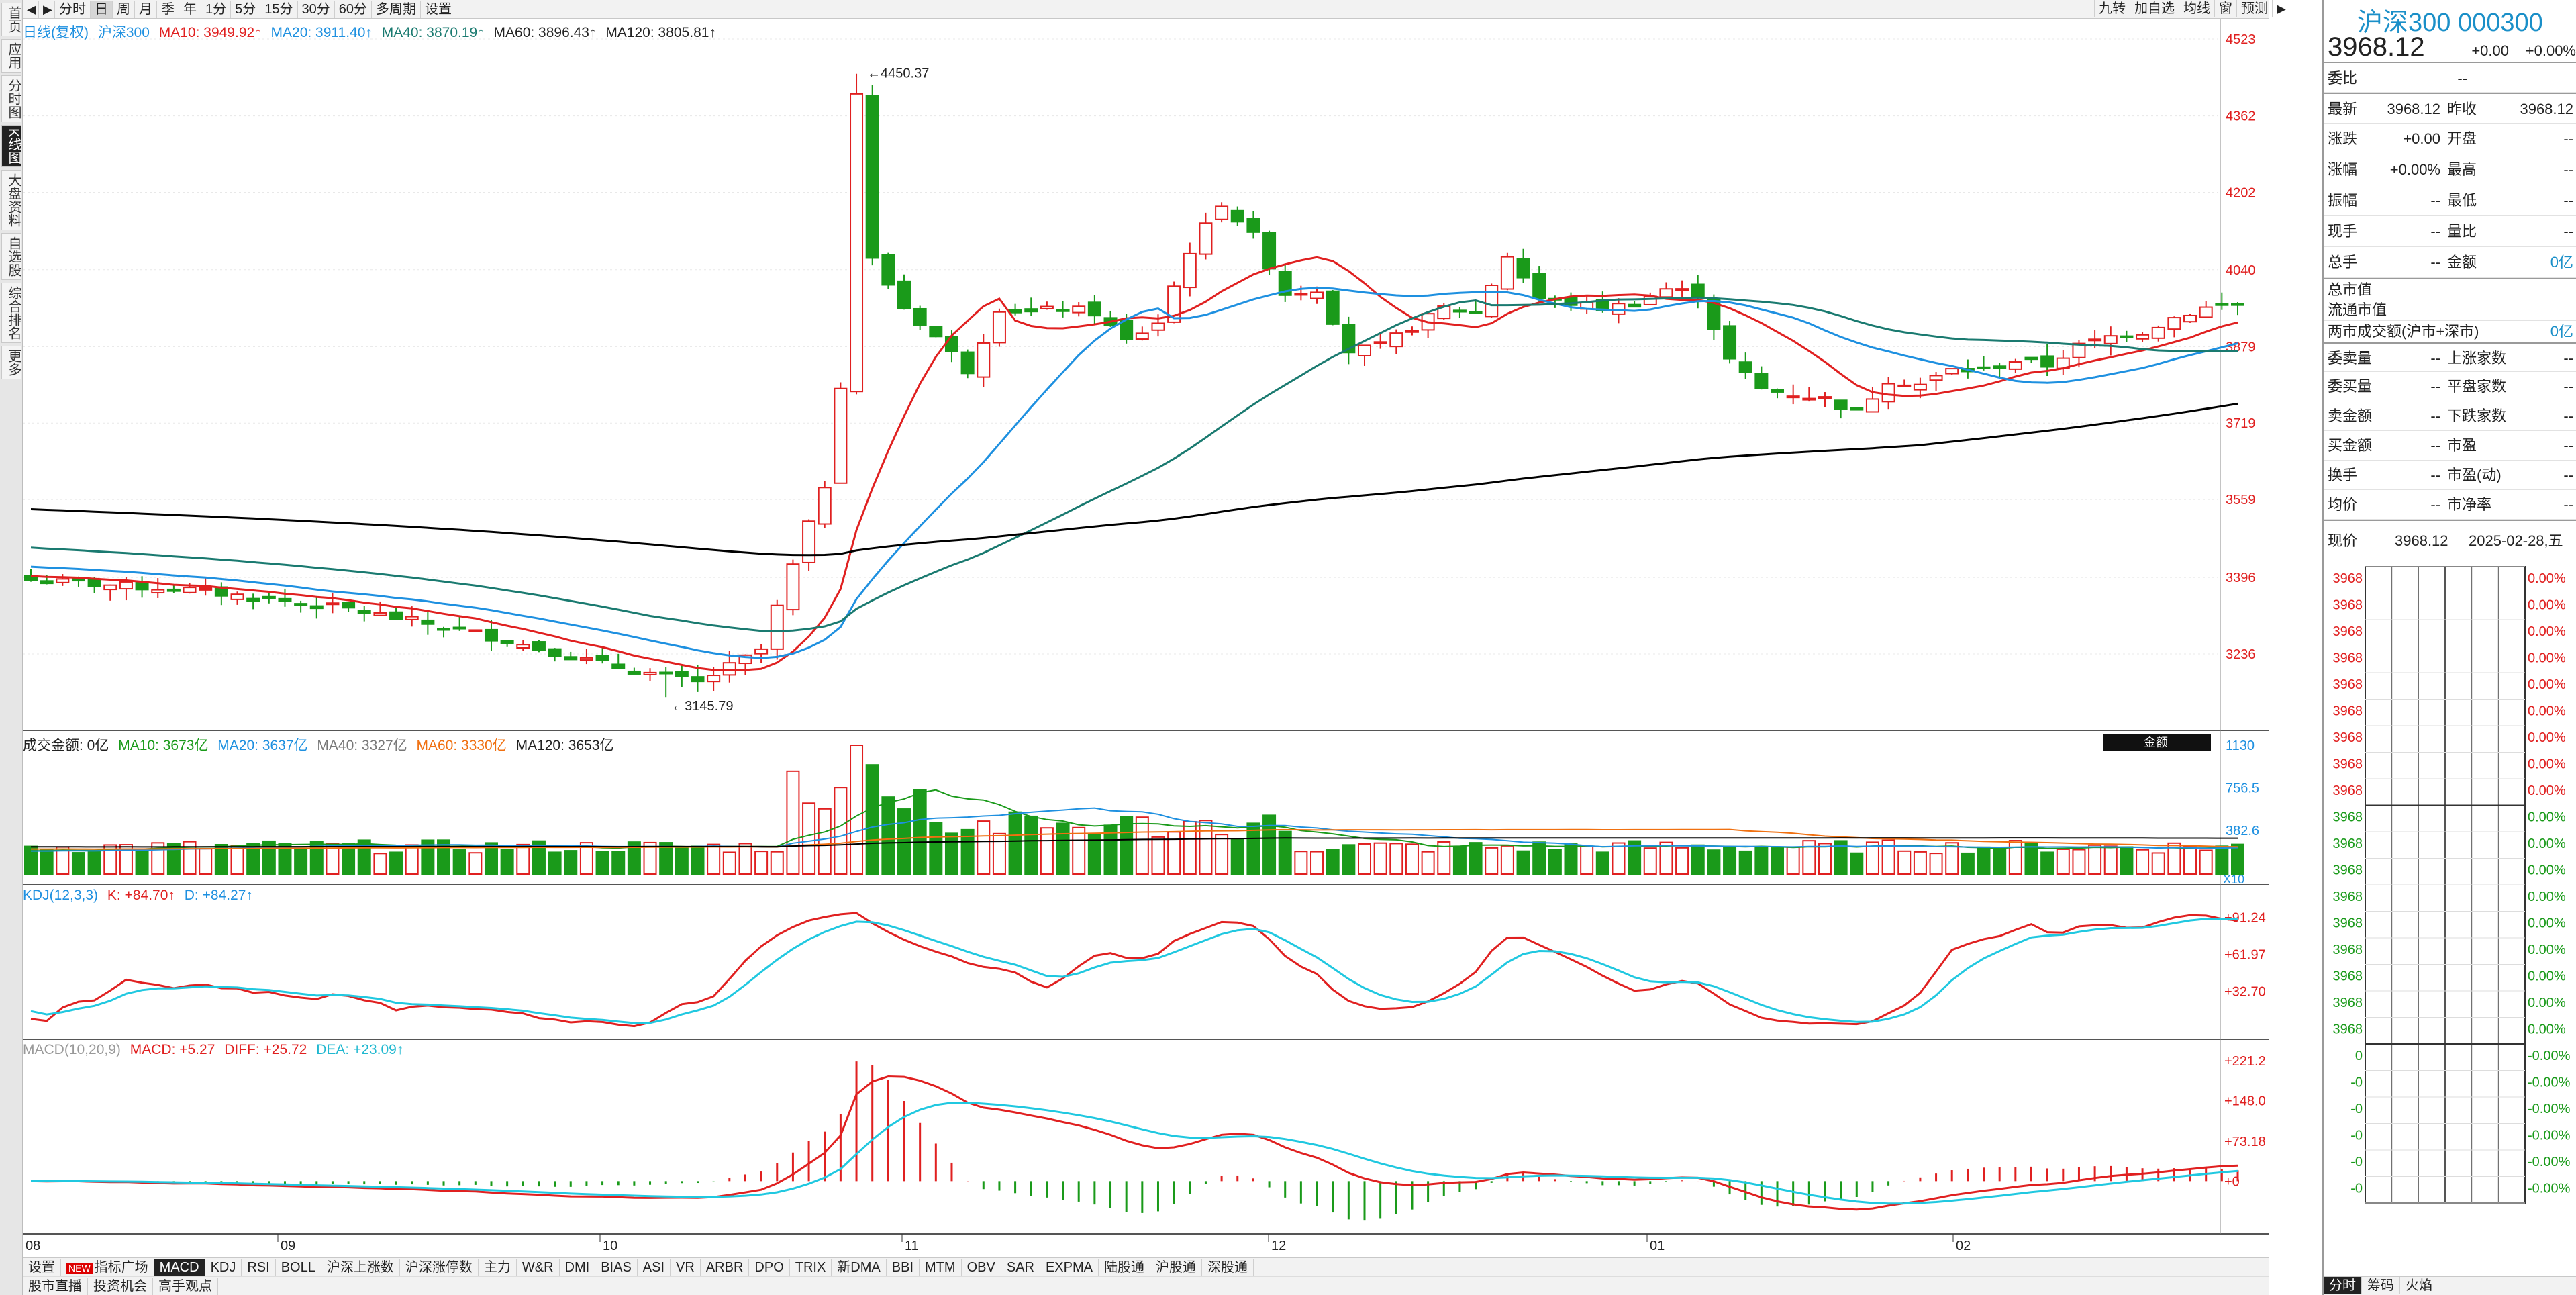 This screenshot has height=1295, width=2576. Describe the element at coordinates (769, 1267) in the screenshot. I see `indicator-tab-14: DPO` at that location.